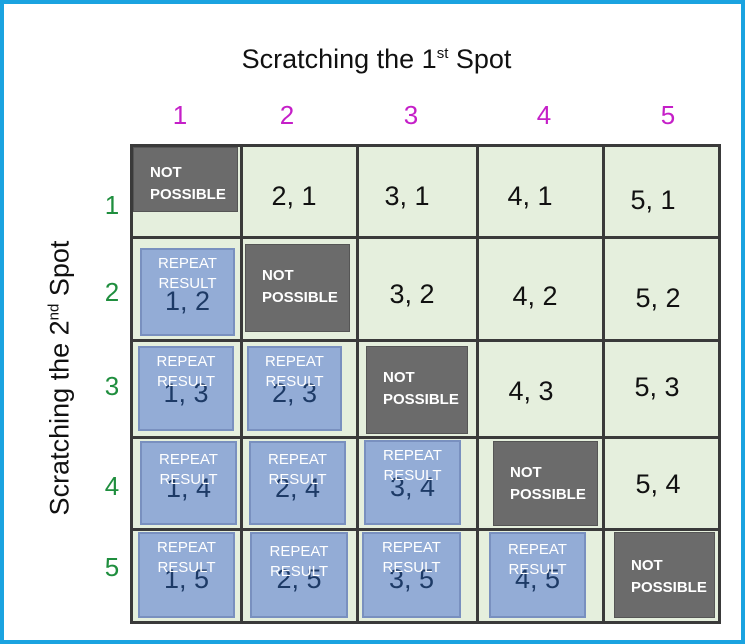 This screenshot has width=745, height=644. I want to click on repeat-result-cell: 4, 5 REPEAT RESULT, so click(537, 575).